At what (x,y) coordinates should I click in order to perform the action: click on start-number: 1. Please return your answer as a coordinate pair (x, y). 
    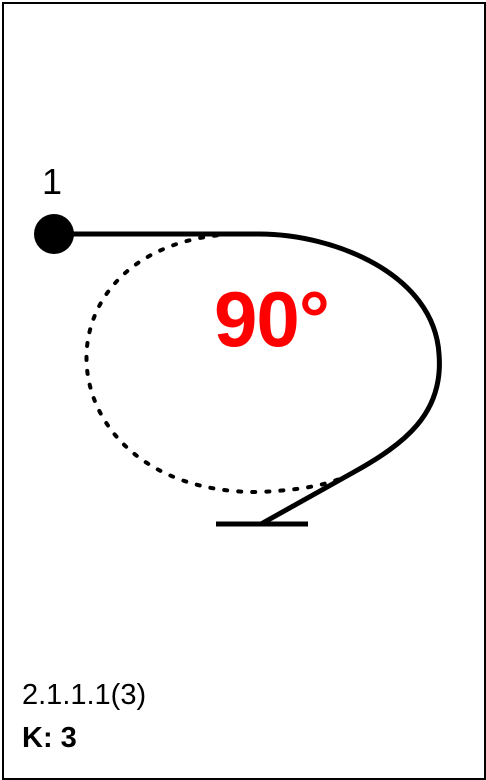
    Looking at the image, I should click on (52, 181).